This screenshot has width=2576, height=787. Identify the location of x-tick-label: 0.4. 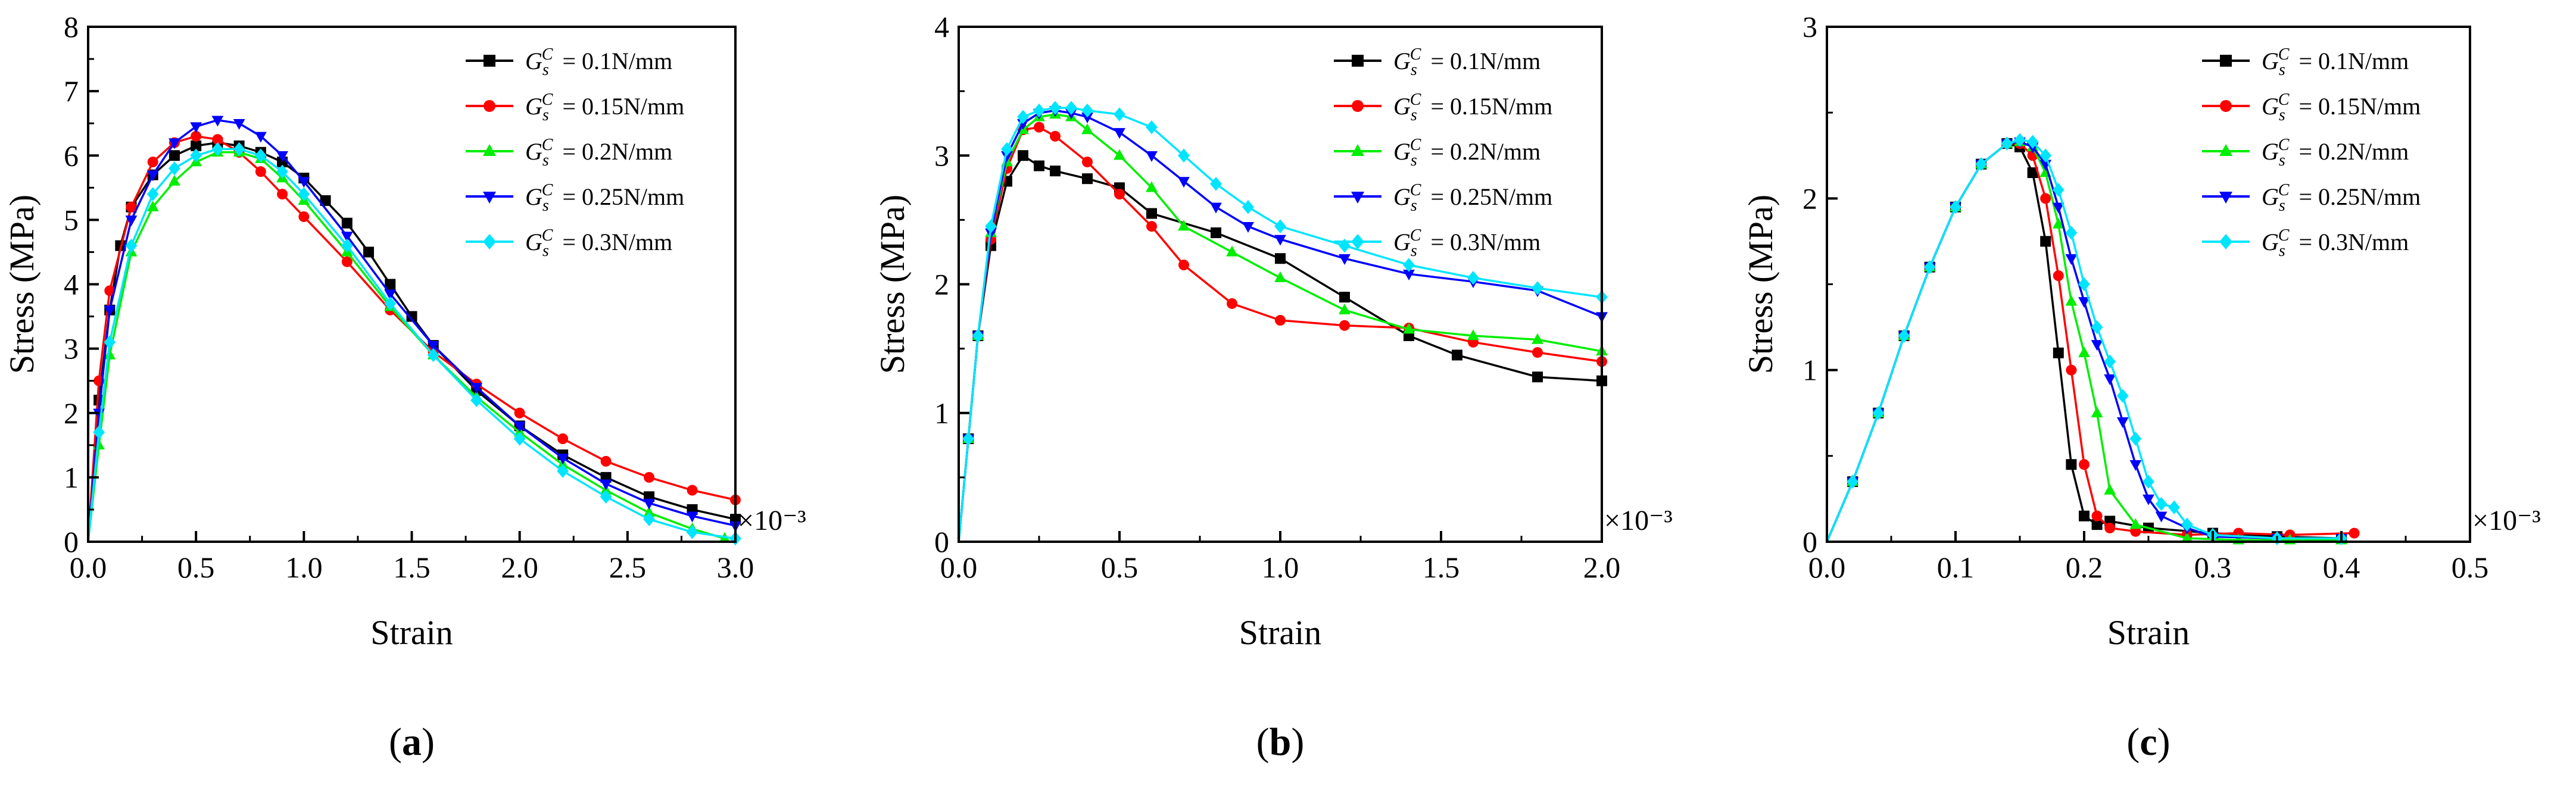
(2341, 567).